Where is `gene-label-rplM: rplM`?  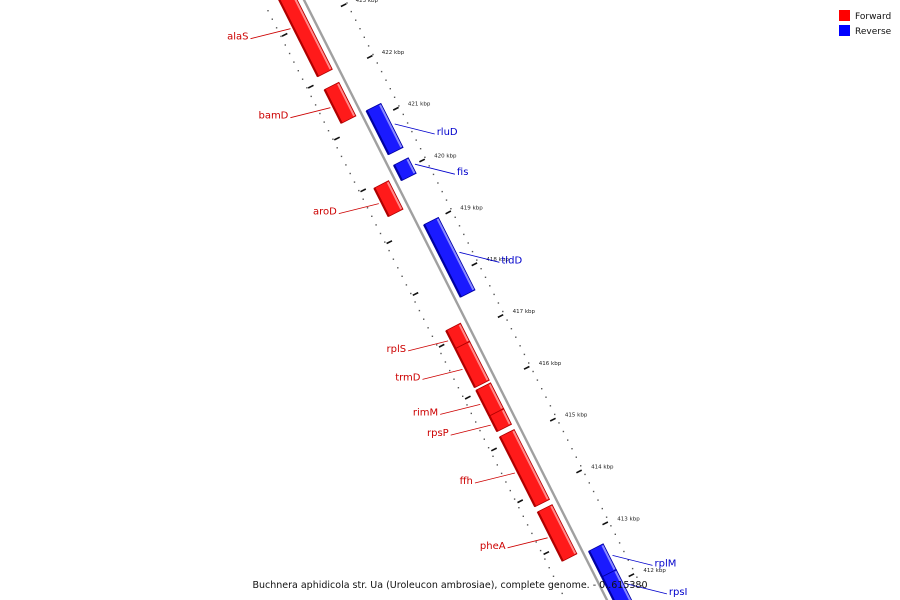 gene-label-rplM: rplM is located at coordinates (666, 563).